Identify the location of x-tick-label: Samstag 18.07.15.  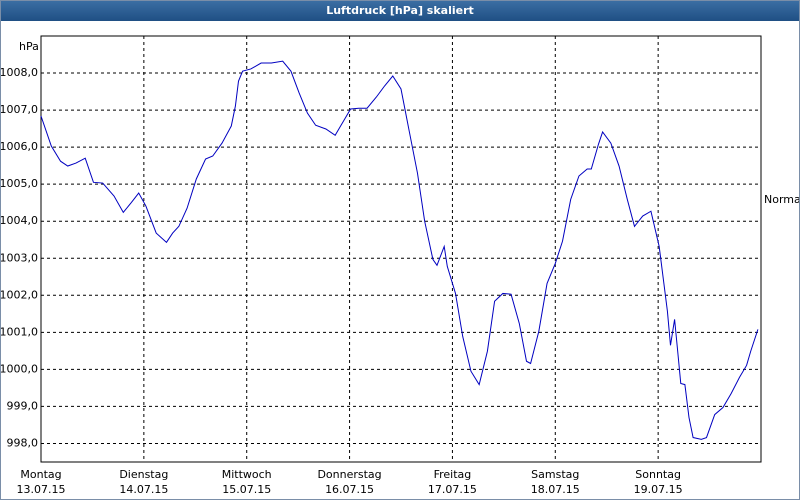
(555, 482).